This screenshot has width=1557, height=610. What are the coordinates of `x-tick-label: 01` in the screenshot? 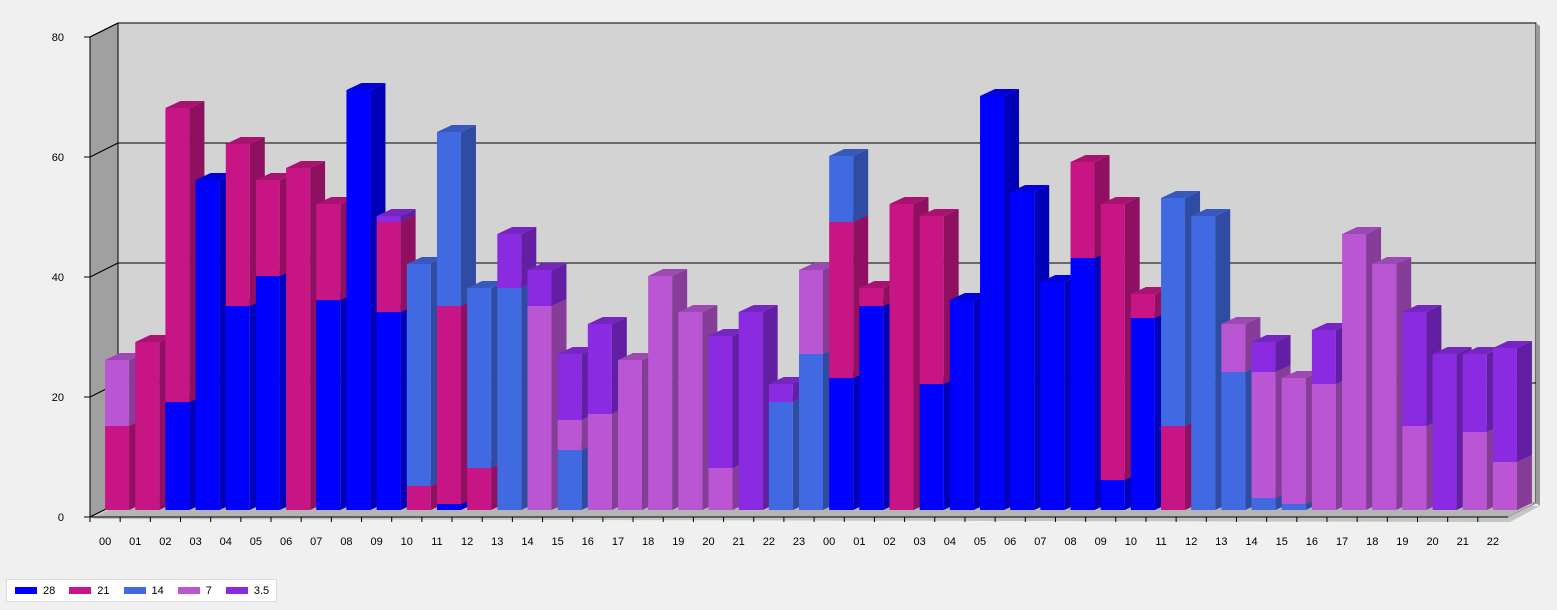 It's located at (135, 542).